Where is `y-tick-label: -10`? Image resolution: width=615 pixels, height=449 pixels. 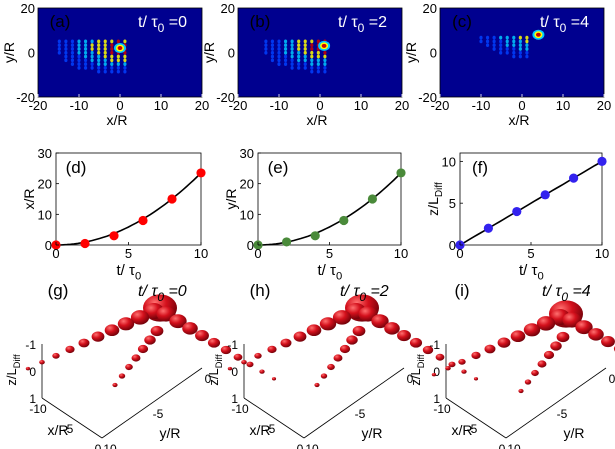
y-tick-label: -10 is located at coordinates (512, 445).